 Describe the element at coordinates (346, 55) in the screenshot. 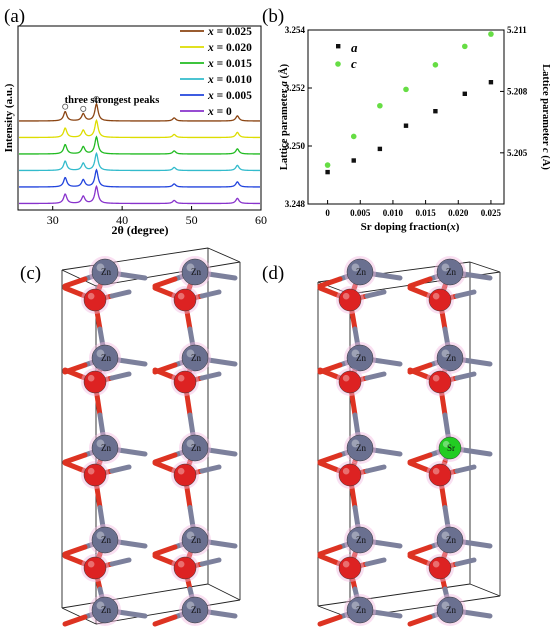

I see `legend-b: ac` at that location.